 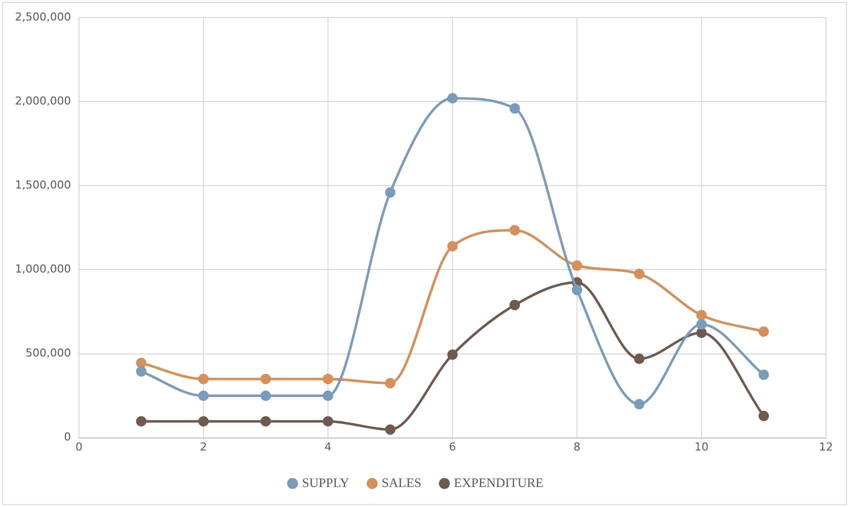 What do you see at coordinates (328, 447) in the screenshot?
I see `x-tick-label: 4` at bounding box center [328, 447].